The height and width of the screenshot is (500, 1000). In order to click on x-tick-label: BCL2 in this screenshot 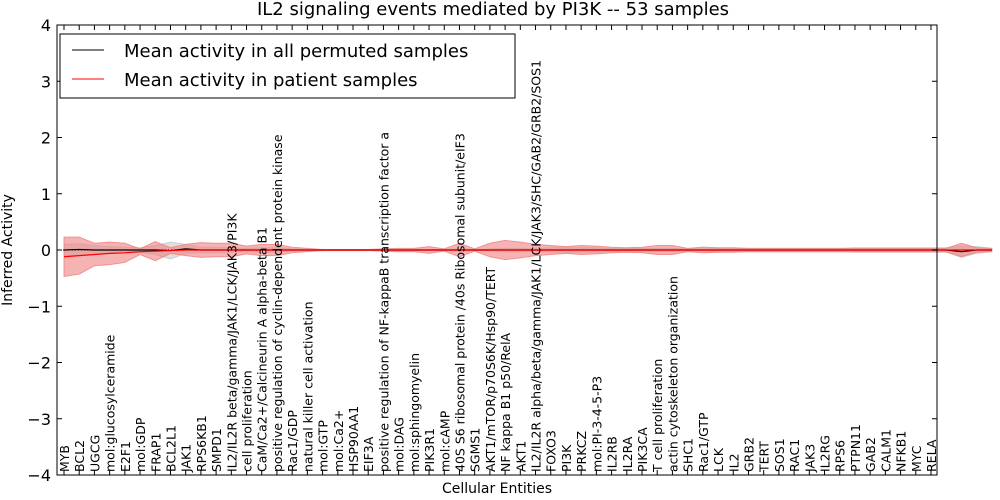, I will do `click(79, 456)`.